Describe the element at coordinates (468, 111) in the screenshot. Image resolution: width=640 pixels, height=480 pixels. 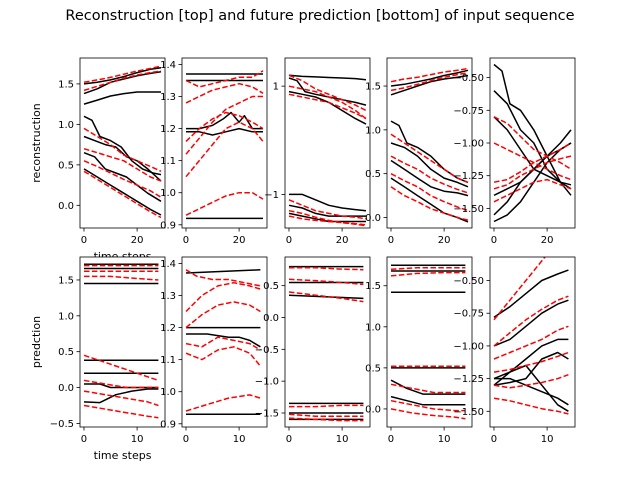
I see `y-tick-label: −0.75` at that location.